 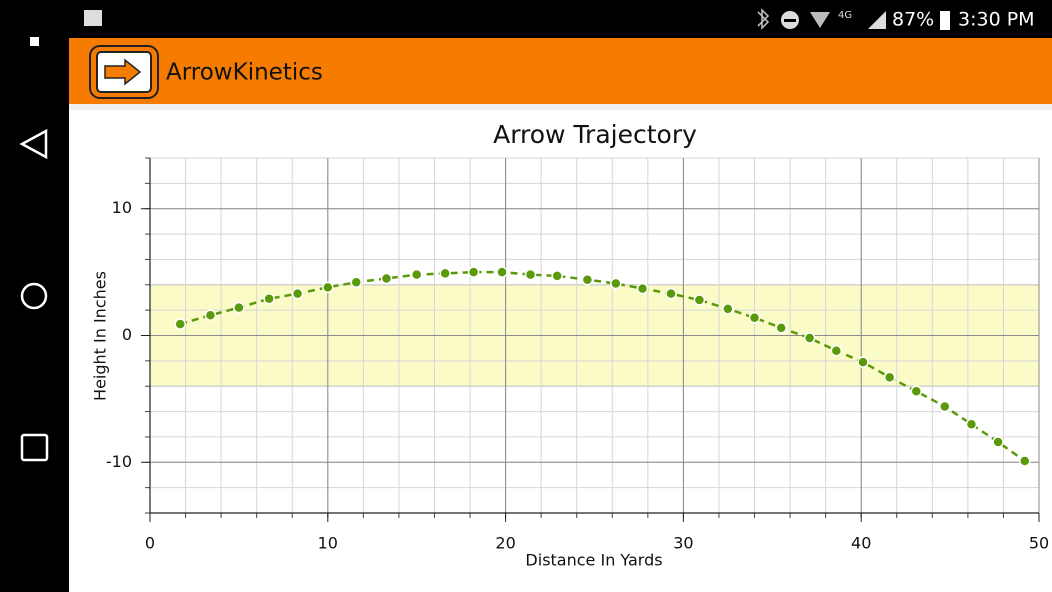 I want to click on app-bar-shadow, so click(x=560, y=107).